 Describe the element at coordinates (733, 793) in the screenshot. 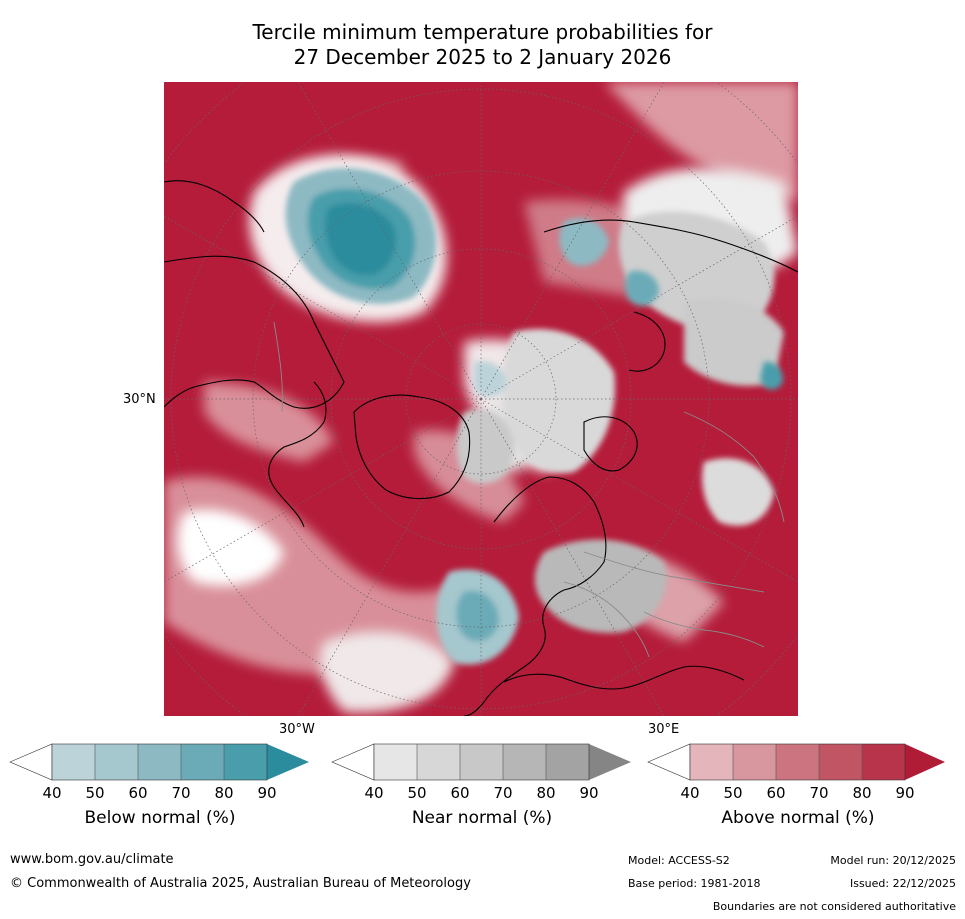

I see `colorbar-above-tick: 50` at that location.